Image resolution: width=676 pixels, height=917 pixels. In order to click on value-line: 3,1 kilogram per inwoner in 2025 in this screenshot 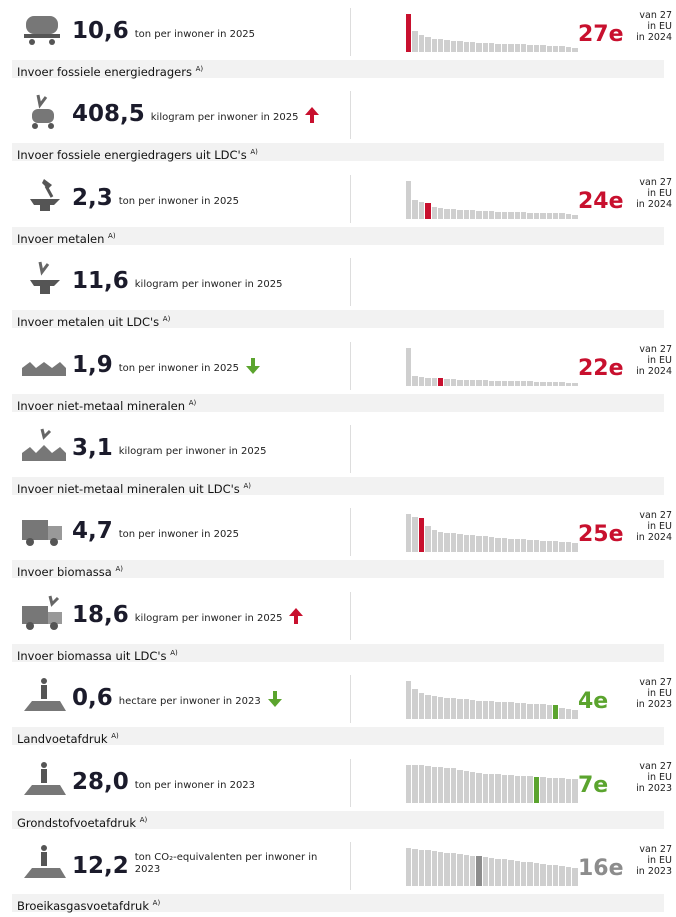, I will do `click(169, 448)`.